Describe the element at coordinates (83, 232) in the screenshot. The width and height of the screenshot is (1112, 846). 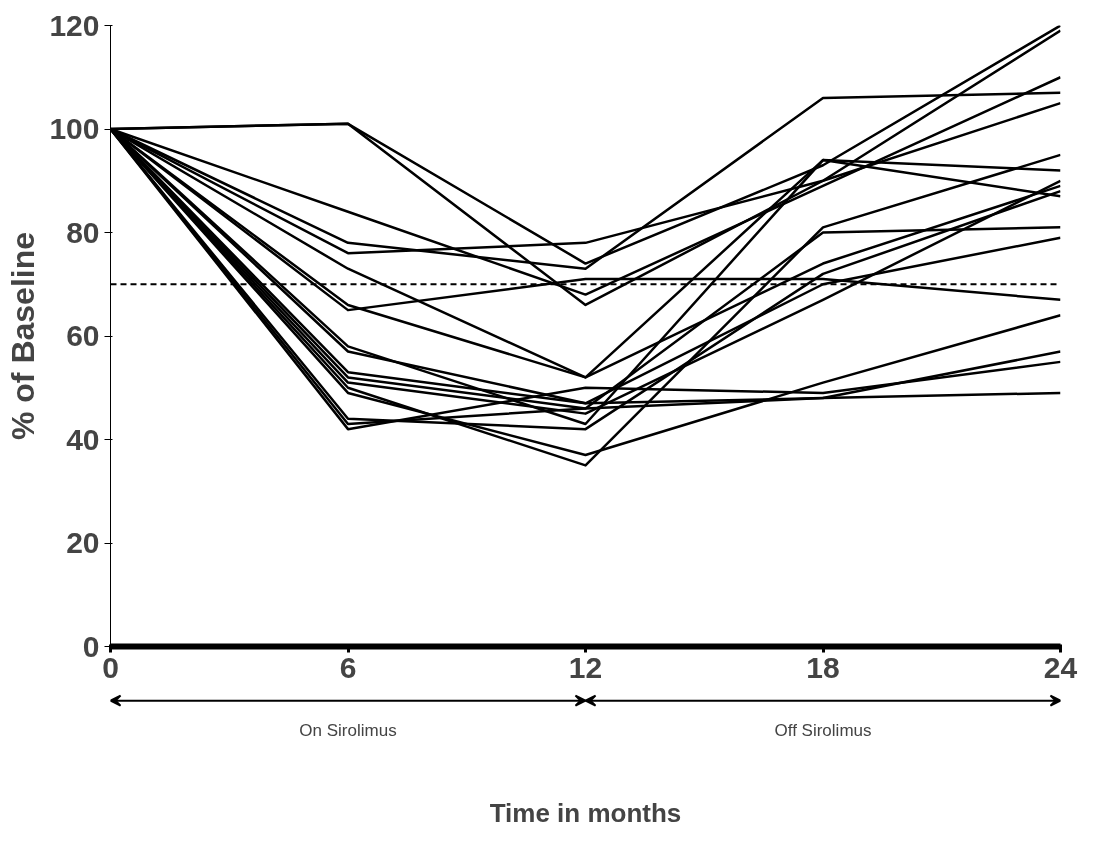
I see `y-tick-label: 80` at that location.